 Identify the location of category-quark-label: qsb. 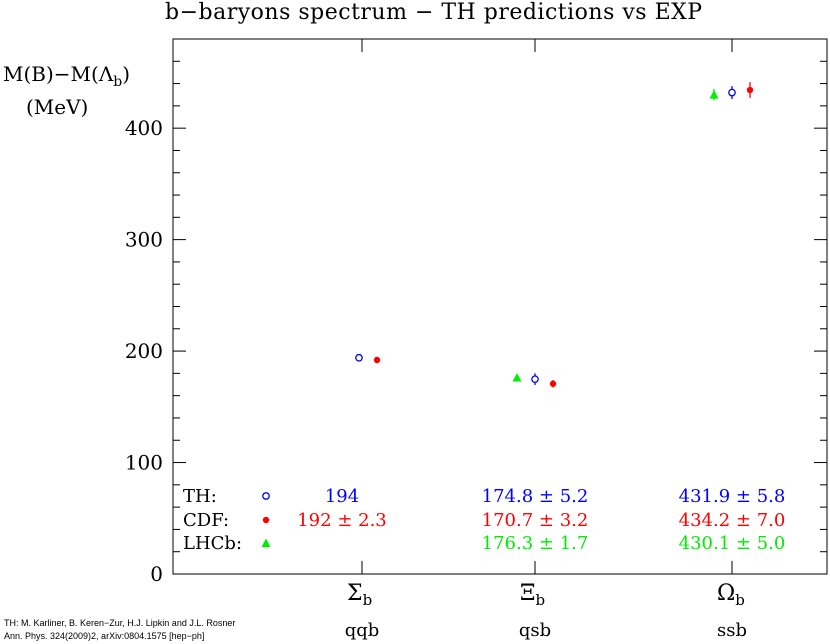
(535, 630).